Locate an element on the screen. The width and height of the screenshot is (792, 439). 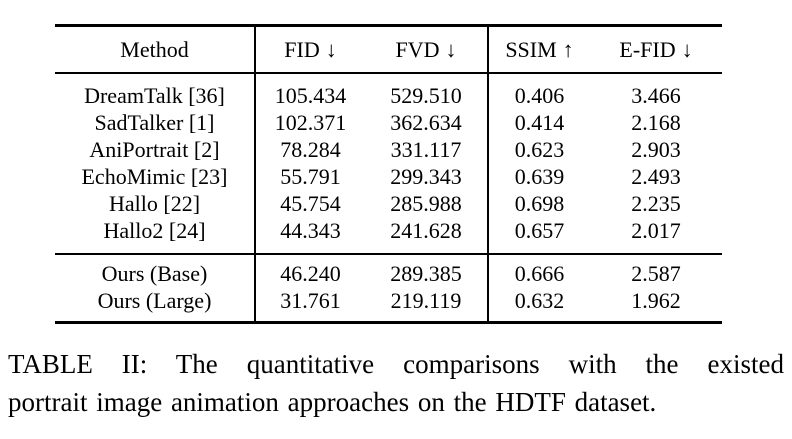
efid-cell: 2.235 is located at coordinates (656, 203).